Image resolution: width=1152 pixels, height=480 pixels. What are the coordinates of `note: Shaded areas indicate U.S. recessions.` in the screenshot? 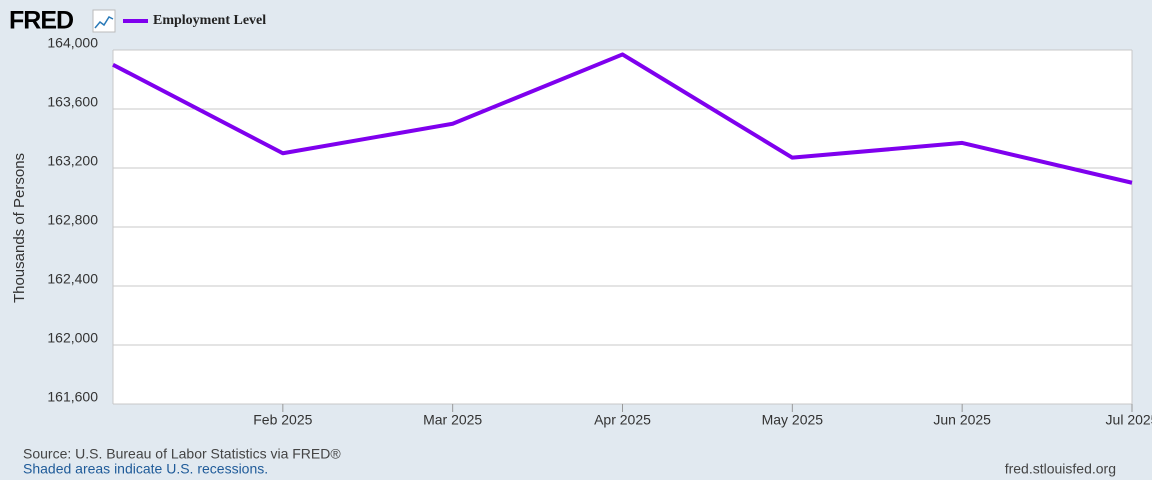 It's located at (145, 469).